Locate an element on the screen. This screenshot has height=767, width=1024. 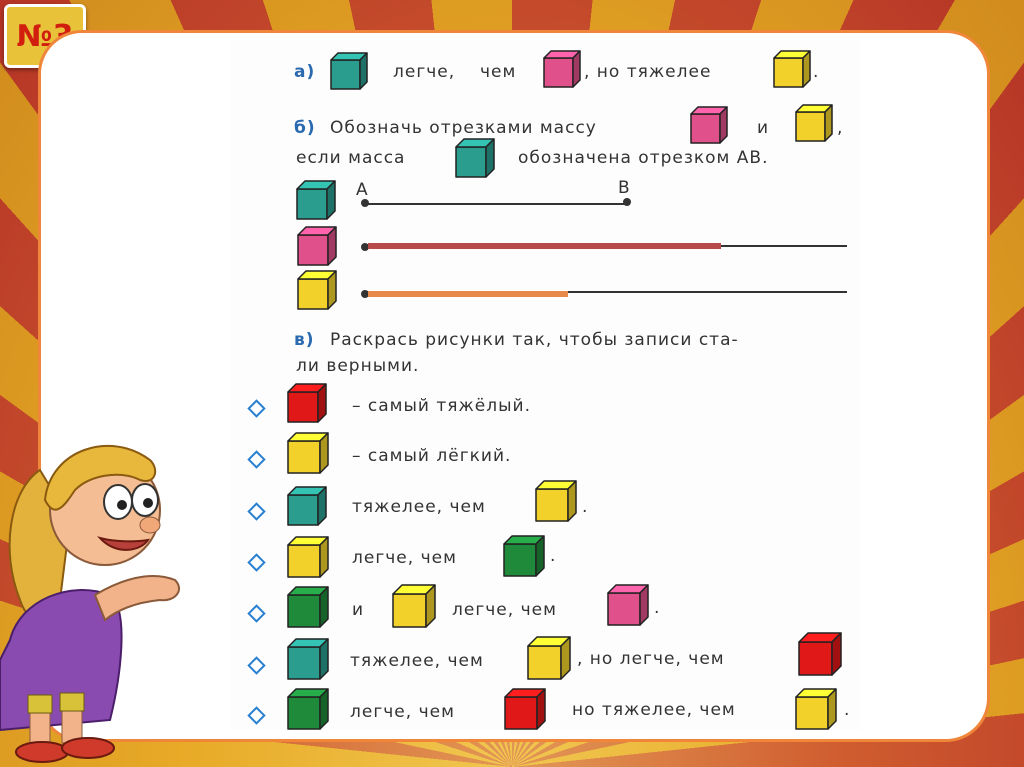
ray-yellow-start is located at coordinates (365, 294).